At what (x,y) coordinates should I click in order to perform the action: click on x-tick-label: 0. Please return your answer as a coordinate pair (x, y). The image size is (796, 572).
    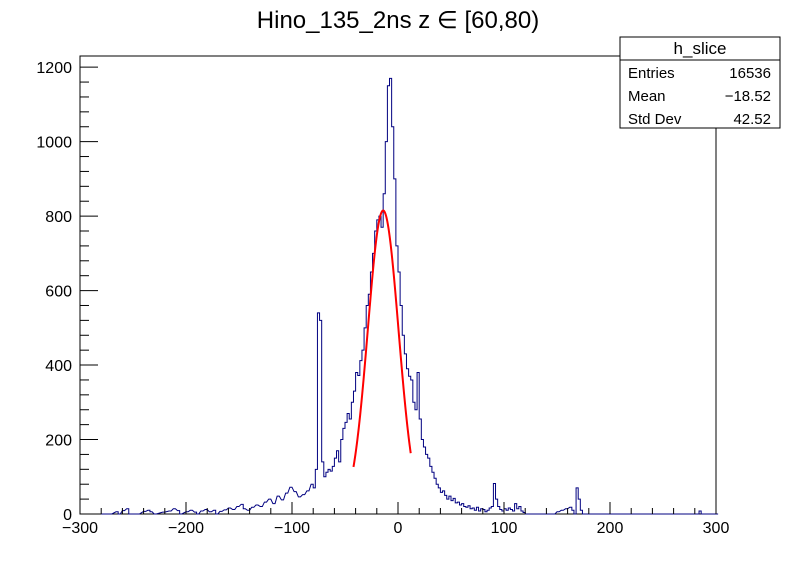
    Looking at the image, I should click on (398, 528).